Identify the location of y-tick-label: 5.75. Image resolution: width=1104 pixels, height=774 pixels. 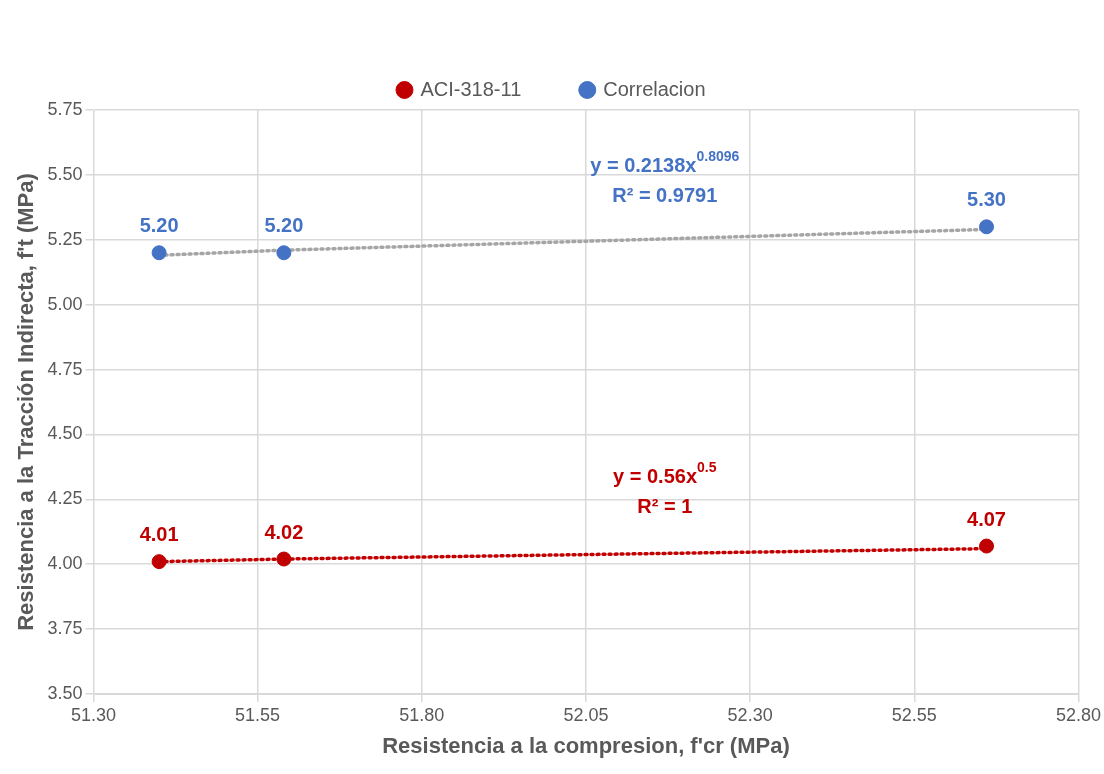
(65, 108).